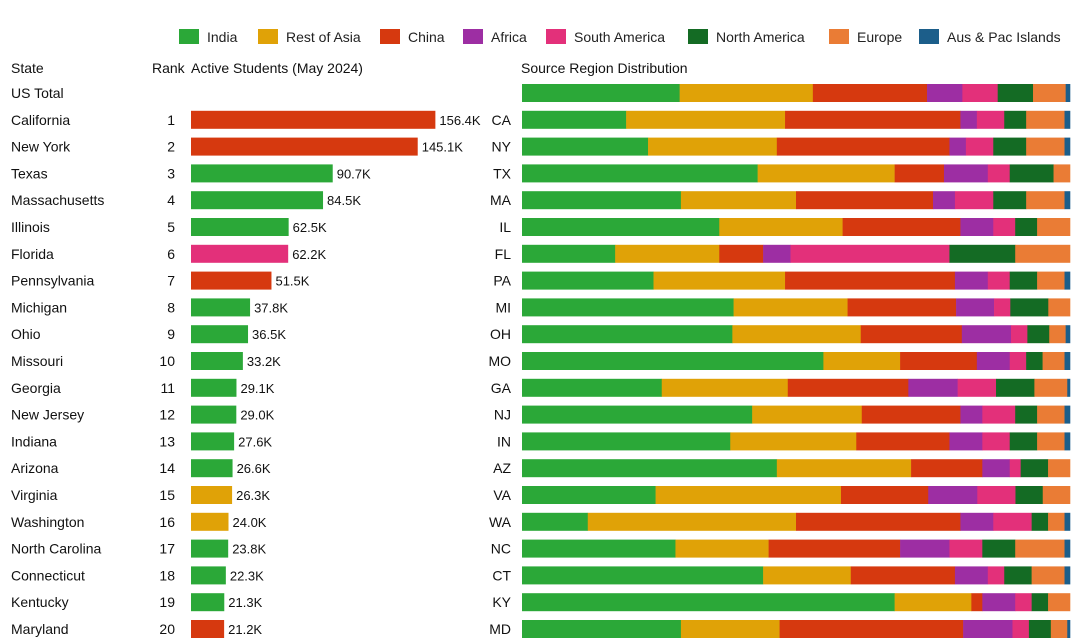 The image size is (1082, 642). What do you see at coordinates (245, 629) in the screenshot?
I see `student-value-md: 21.2K` at bounding box center [245, 629].